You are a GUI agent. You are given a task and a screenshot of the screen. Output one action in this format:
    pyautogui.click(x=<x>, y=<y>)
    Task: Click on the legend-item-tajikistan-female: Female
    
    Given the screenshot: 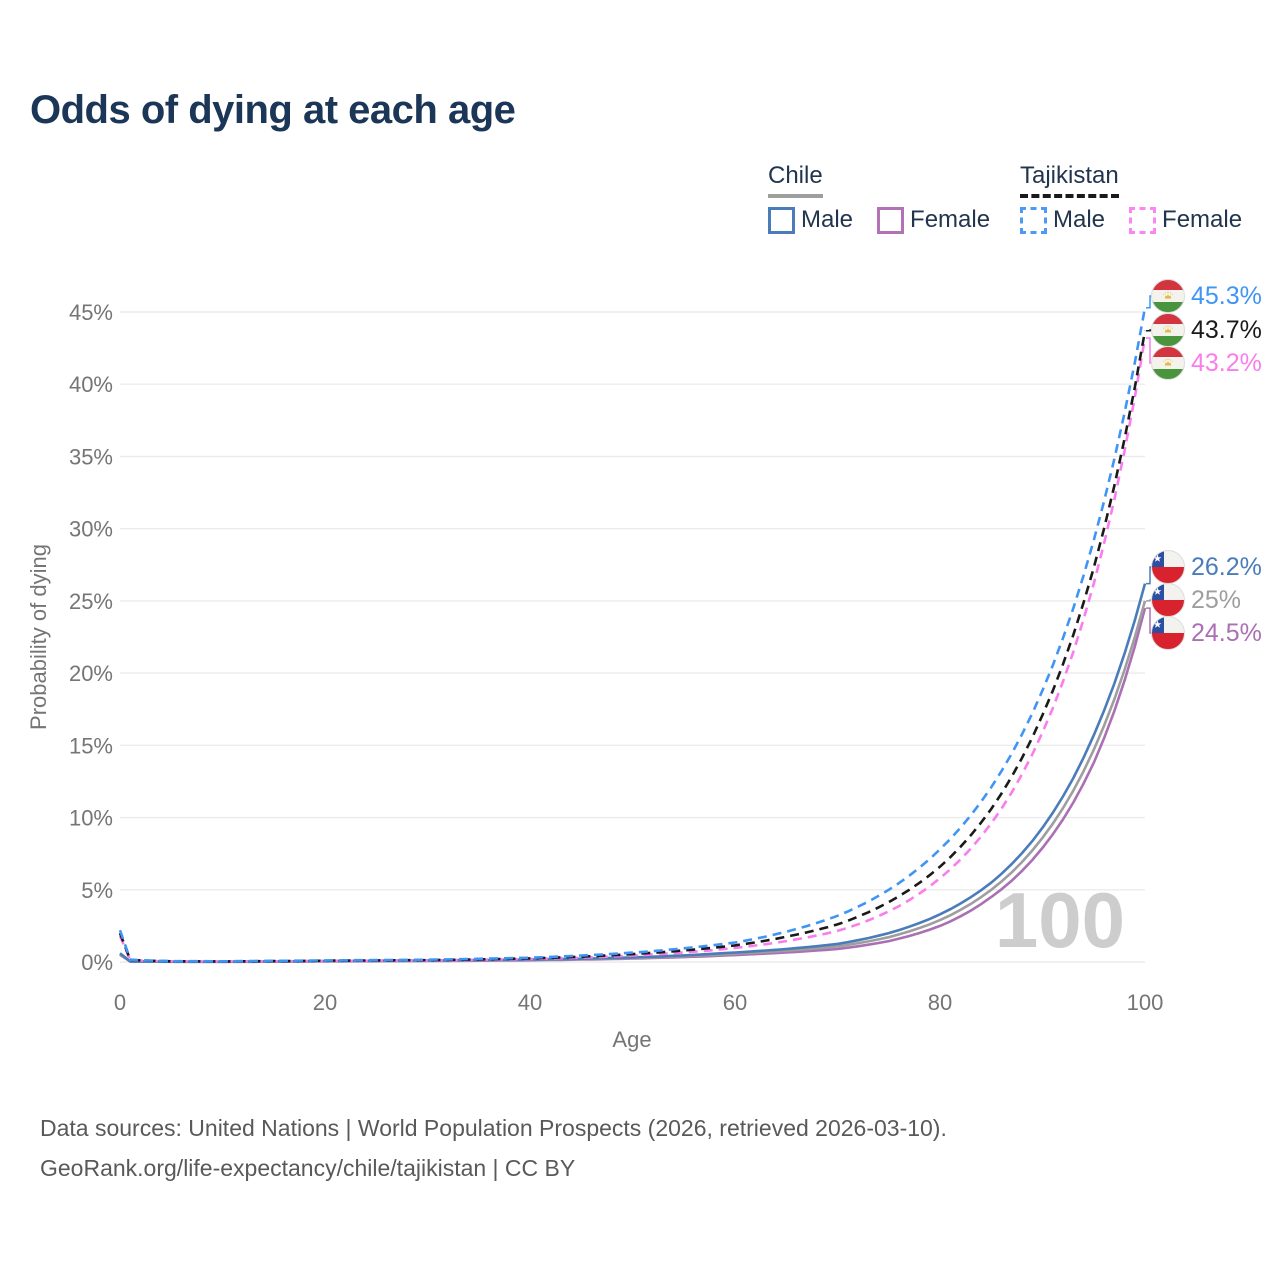 What is the action you would take?
    pyautogui.click(x=1185, y=220)
    